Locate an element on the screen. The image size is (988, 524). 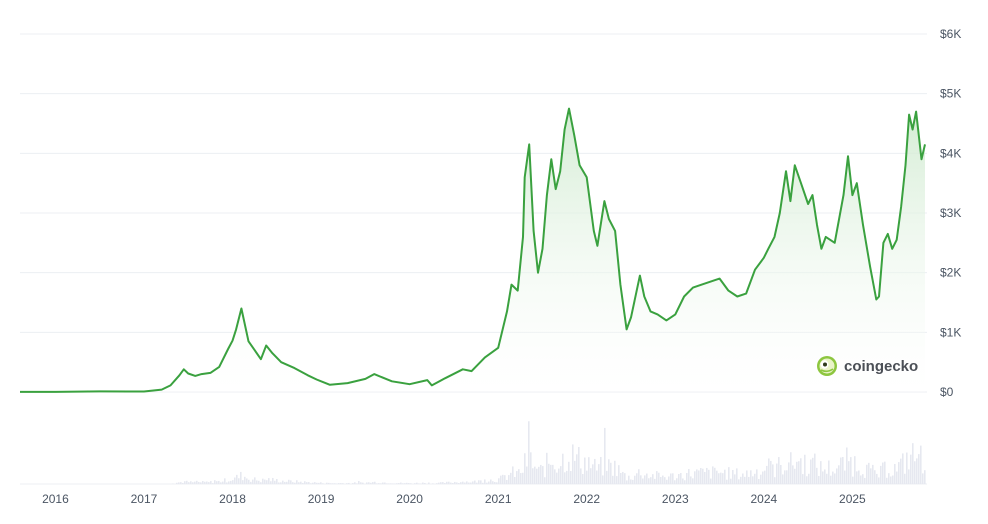
coingecko-logo: coingecko is located at coordinates (867, 366).